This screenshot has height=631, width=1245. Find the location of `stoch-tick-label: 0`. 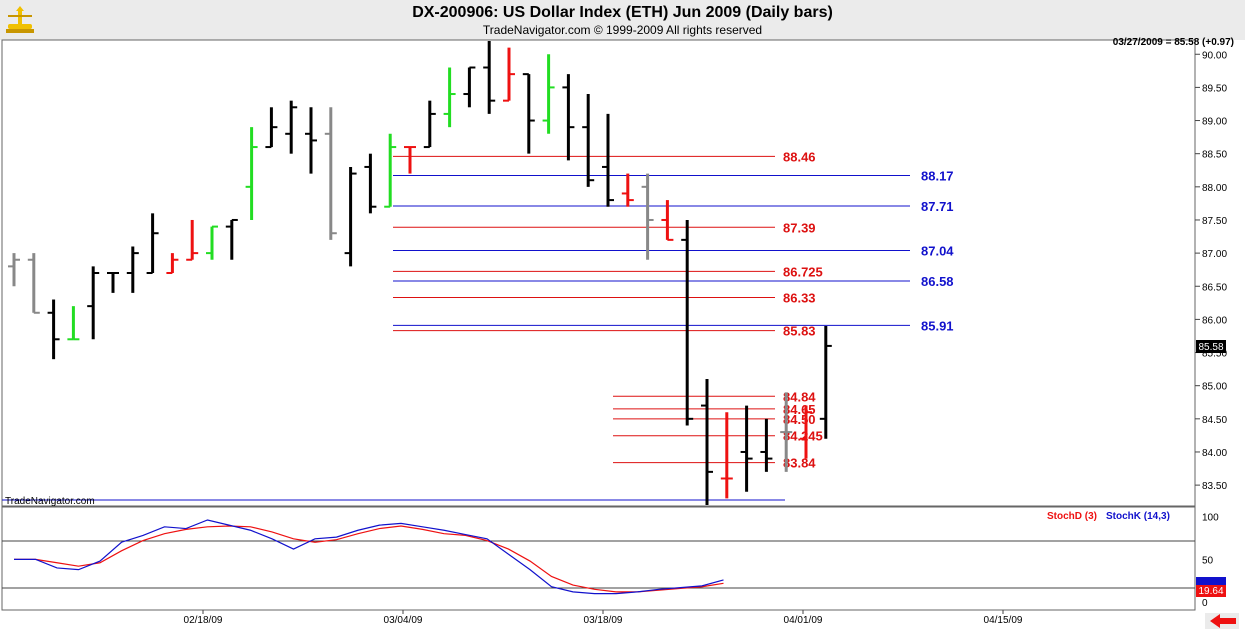

stoch-tick-label: 0 is located at coordinates (1205, 603).